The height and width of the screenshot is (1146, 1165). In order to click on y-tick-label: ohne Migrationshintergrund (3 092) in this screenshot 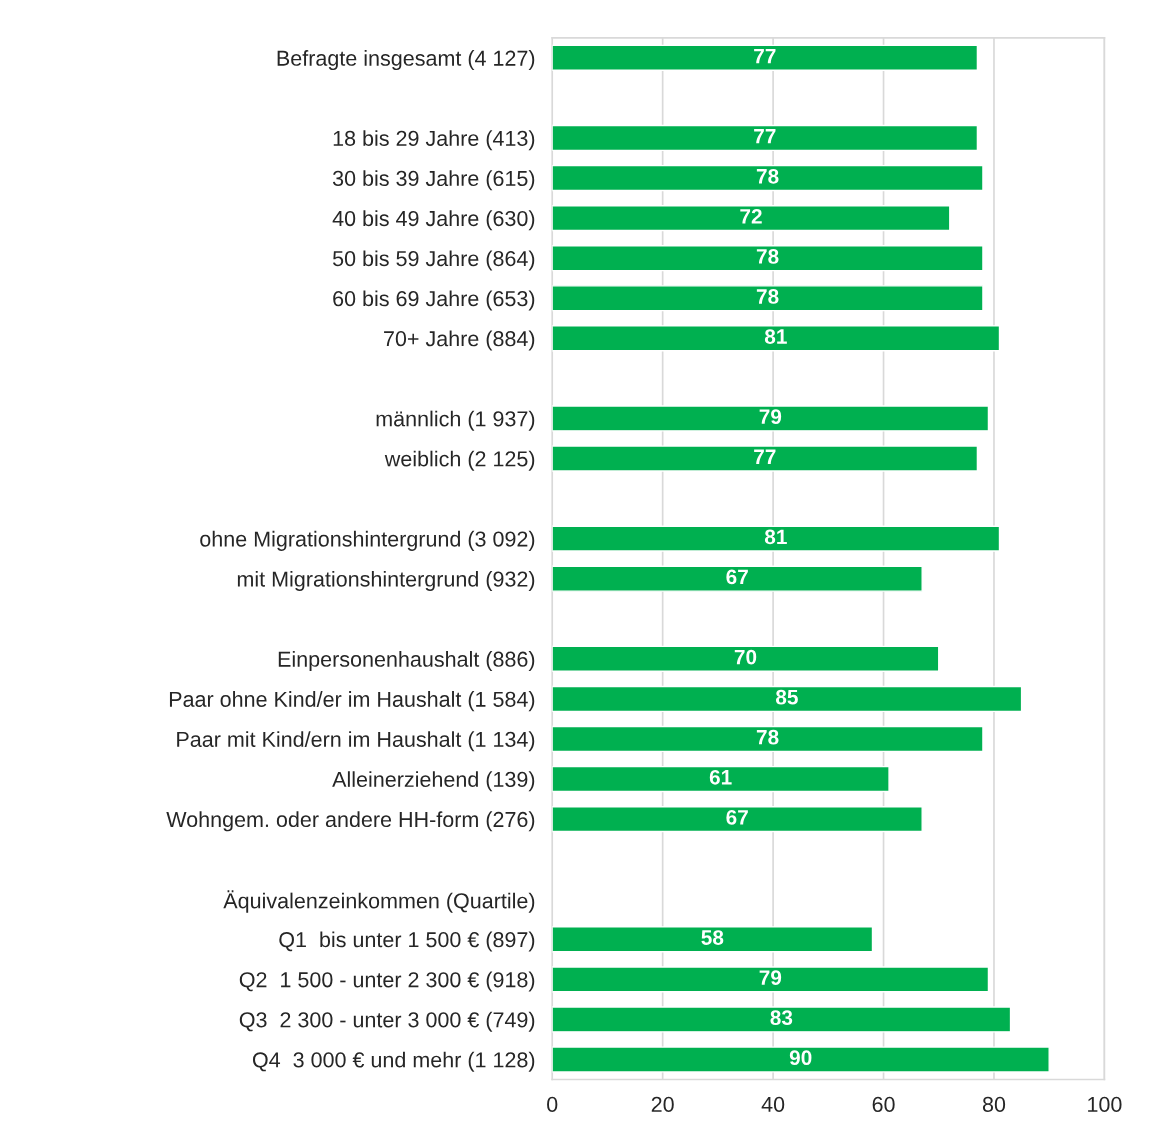, I will do `click(367, 540)`.